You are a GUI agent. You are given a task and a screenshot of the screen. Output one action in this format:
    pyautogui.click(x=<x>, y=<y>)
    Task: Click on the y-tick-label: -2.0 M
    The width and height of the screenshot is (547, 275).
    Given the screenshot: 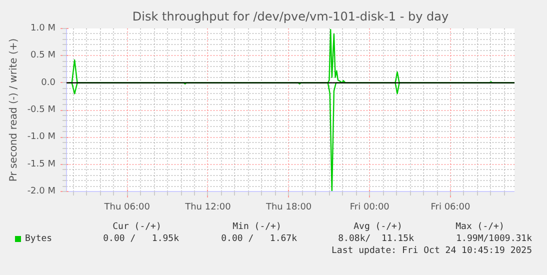 What is the action you would take?
    pyautogui.click(x=41, y=191)
    